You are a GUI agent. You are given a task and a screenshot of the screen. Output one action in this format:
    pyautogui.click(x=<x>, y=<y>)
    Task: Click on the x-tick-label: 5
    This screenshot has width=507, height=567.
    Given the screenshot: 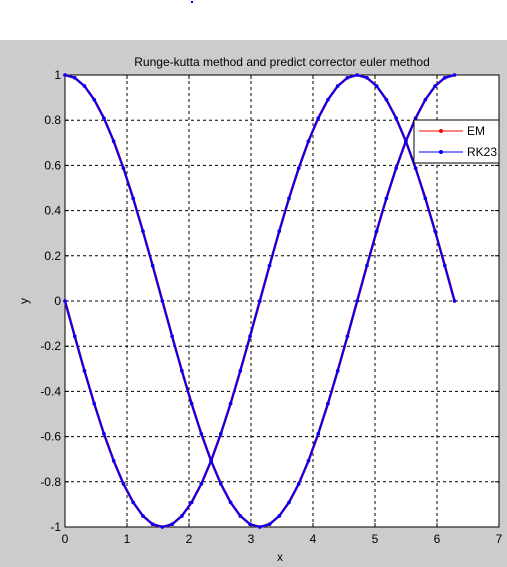 What is the action you would take?
    pyautogui.click(x=375, y=539)
    